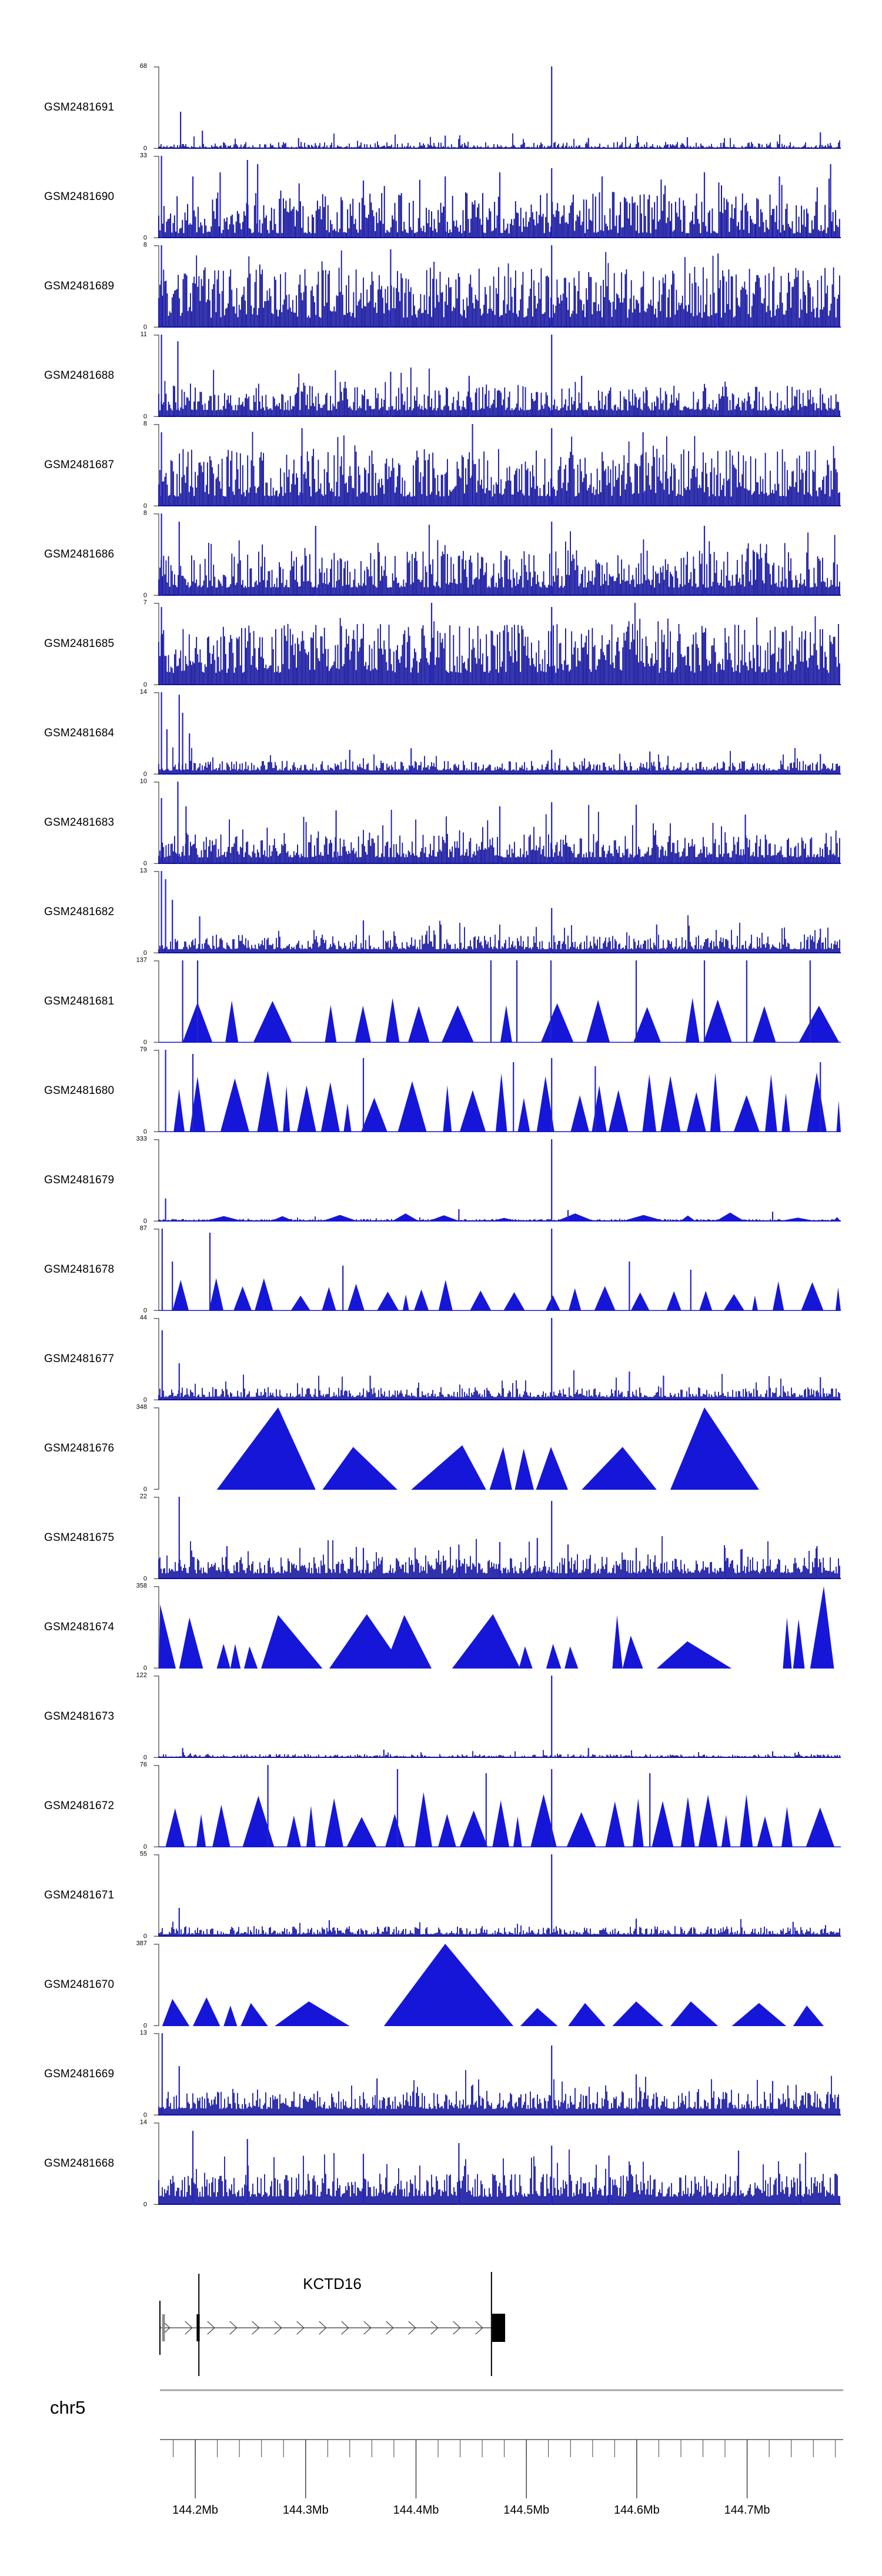  I want to click on track-row: GSM2481691 68 0, so click(441, 105).